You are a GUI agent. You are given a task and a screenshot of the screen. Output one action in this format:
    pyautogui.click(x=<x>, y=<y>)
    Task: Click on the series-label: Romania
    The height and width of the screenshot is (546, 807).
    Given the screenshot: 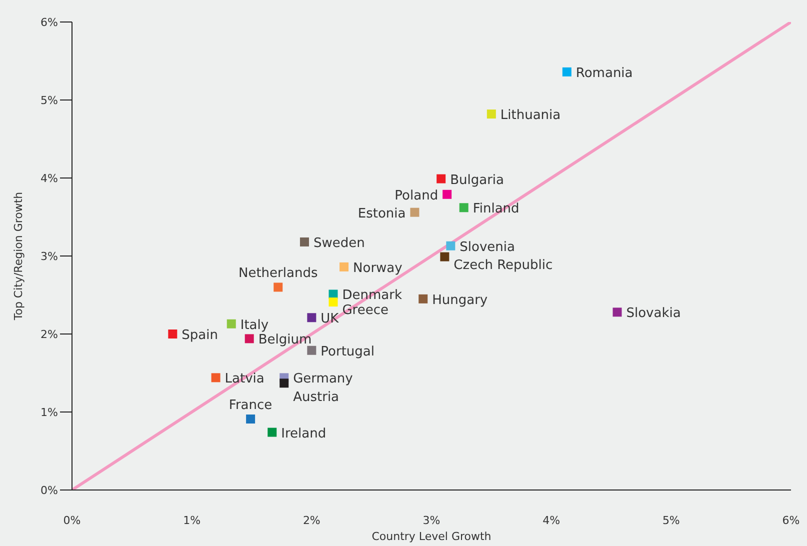 What is the action you would take?
    pyautogui.click(x=604, y=73)
    